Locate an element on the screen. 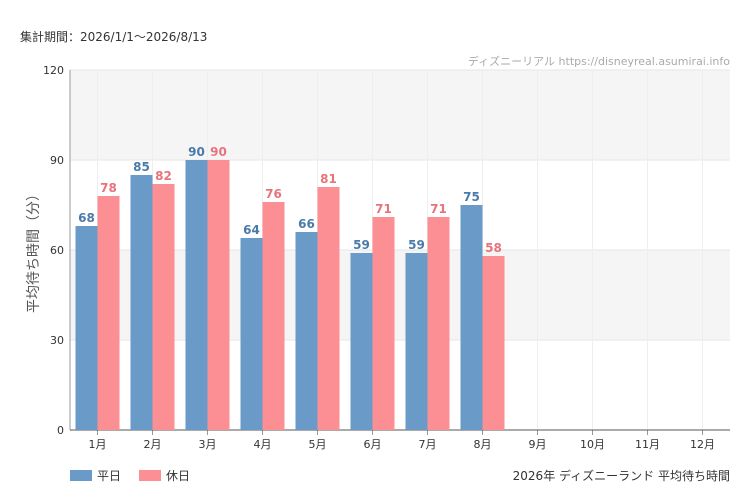 This screenshot has height=500, width=750. period-text: 集計期間：2026/1/1〜2026/8/13 is located at coordinates (114, 37).